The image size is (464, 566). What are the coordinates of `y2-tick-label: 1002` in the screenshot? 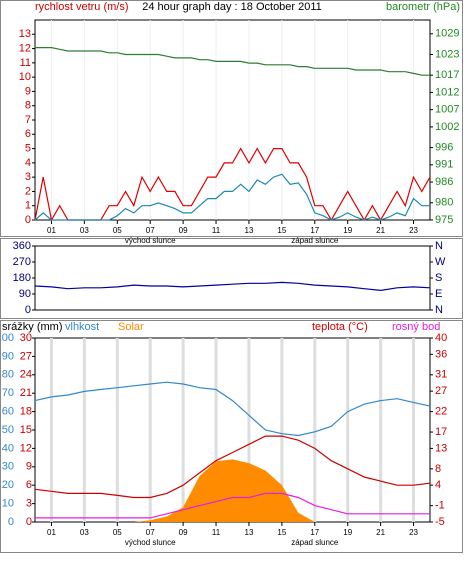 It's located at (447, 127).